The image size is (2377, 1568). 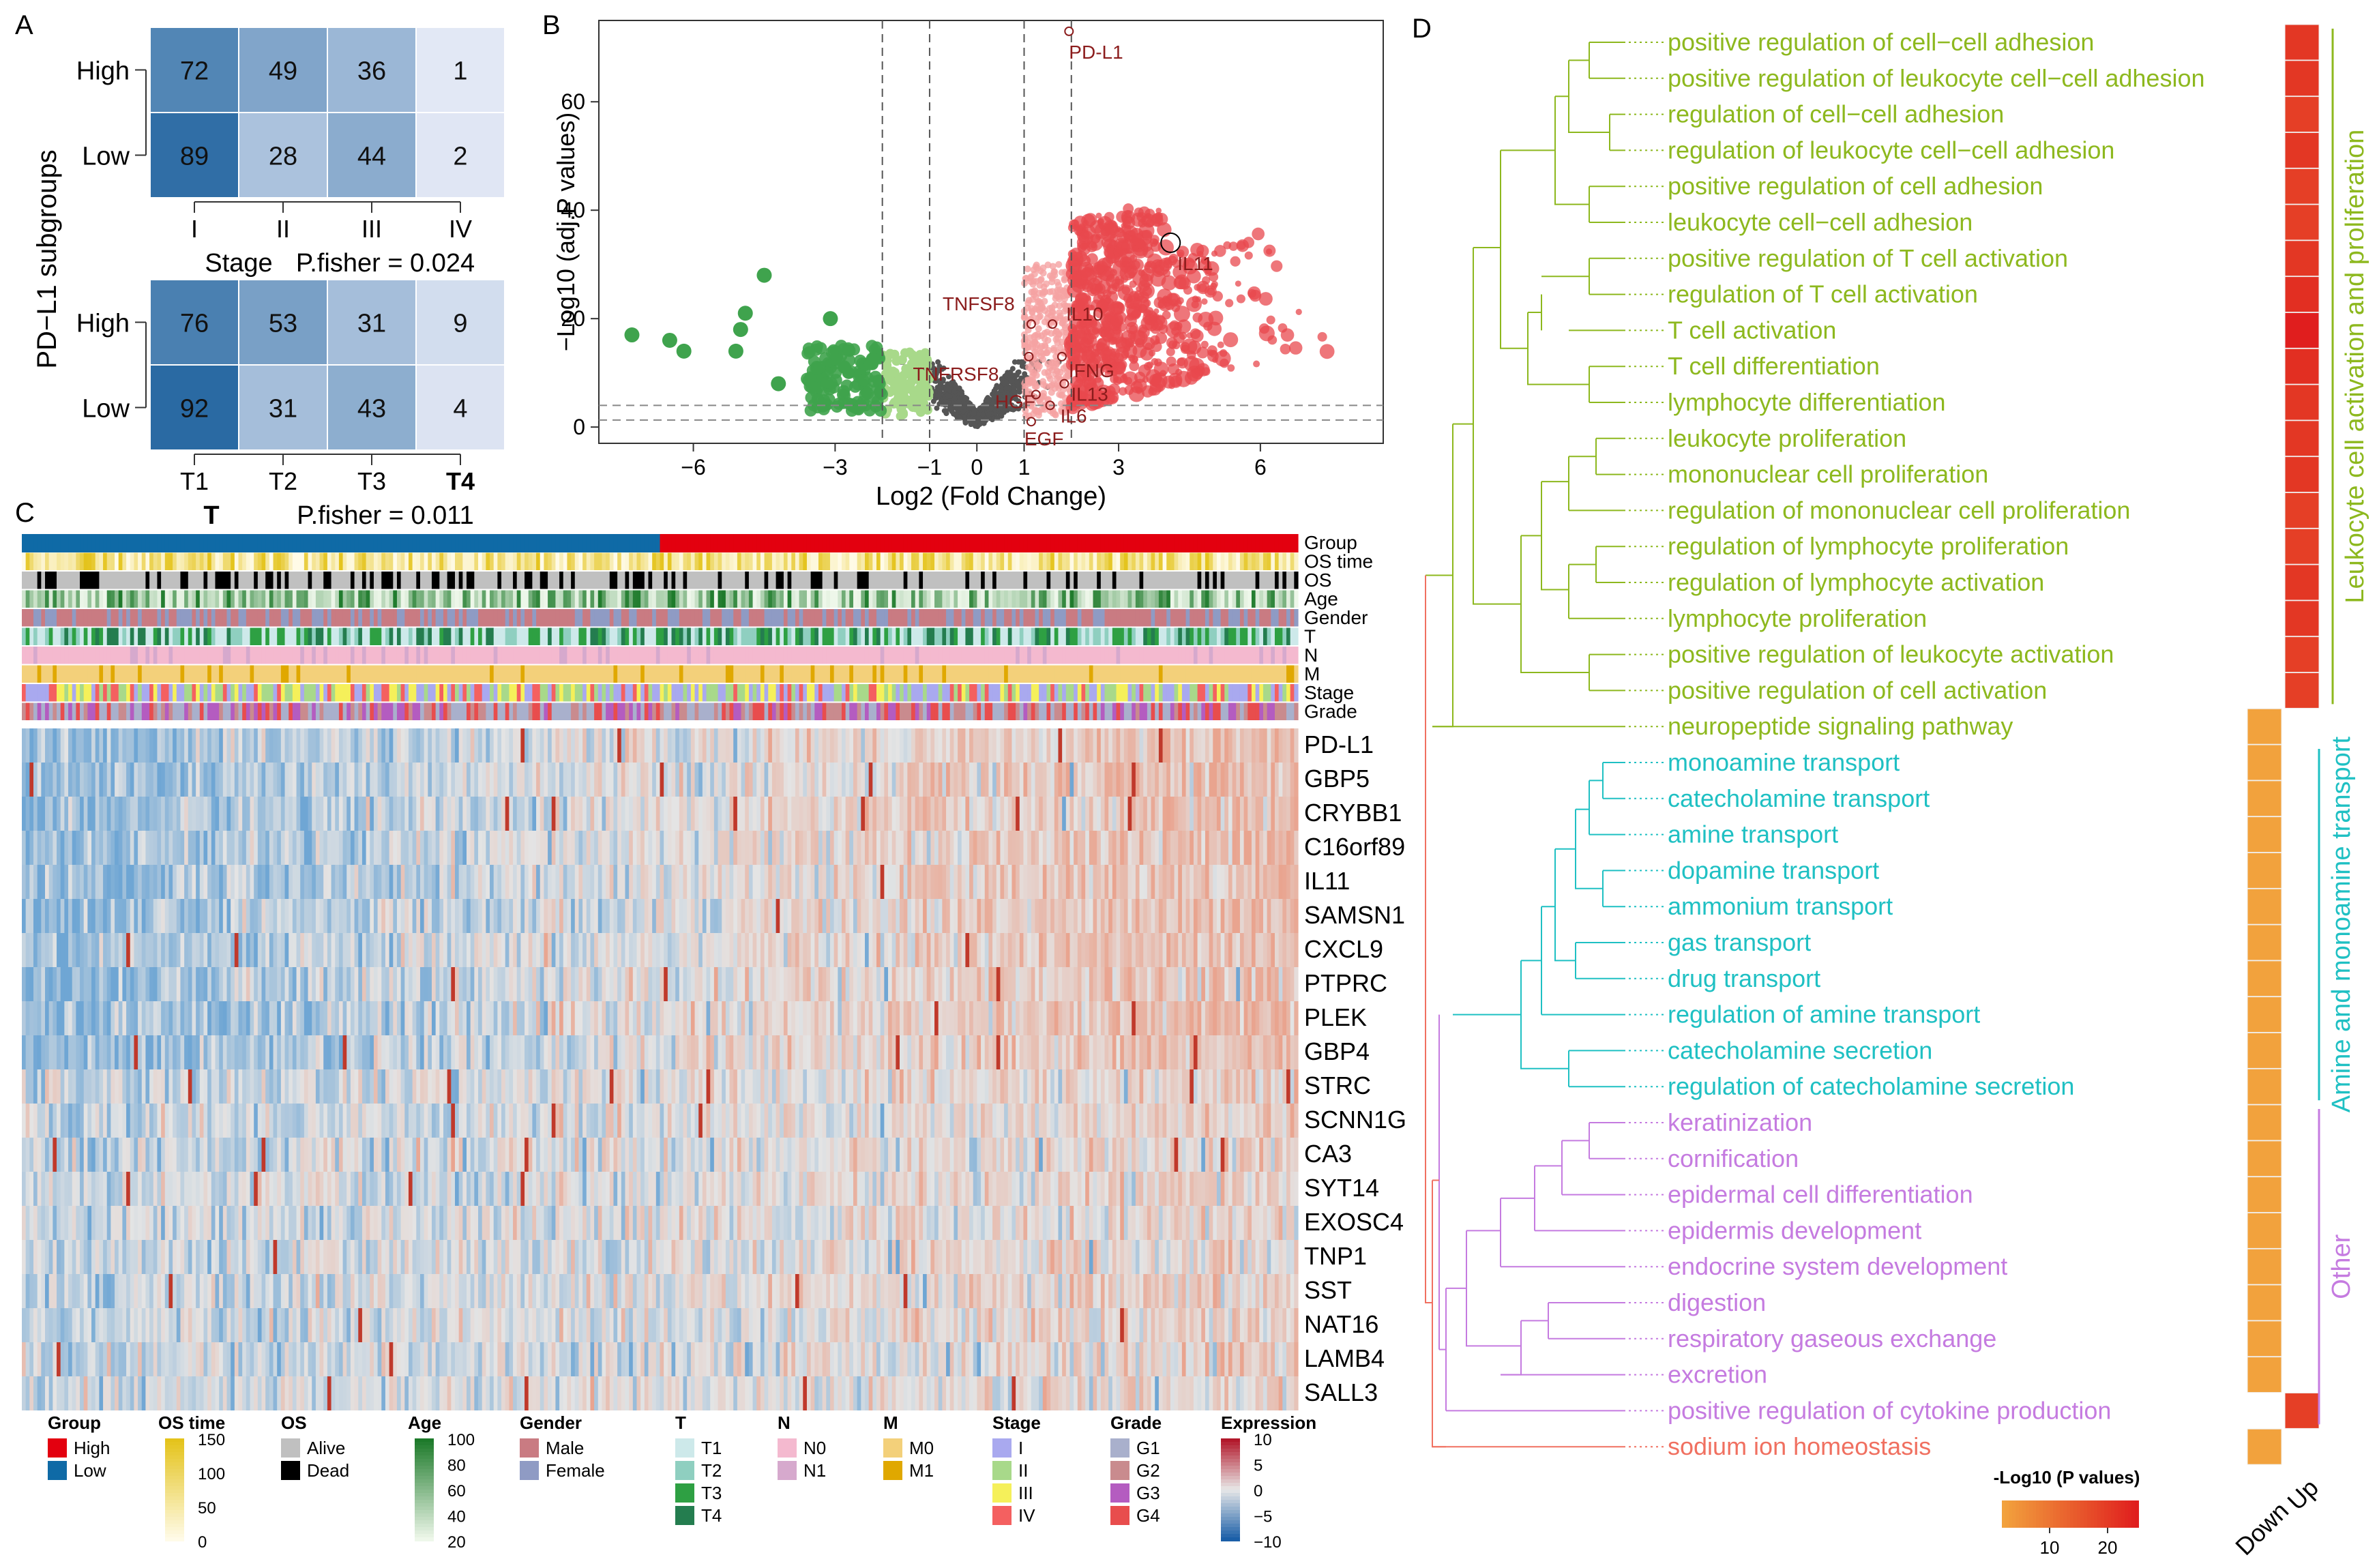 What do you see at coordinates (914, 404) in the screenshot?
I see `point-down-weak` at bounding box center [914, 404].